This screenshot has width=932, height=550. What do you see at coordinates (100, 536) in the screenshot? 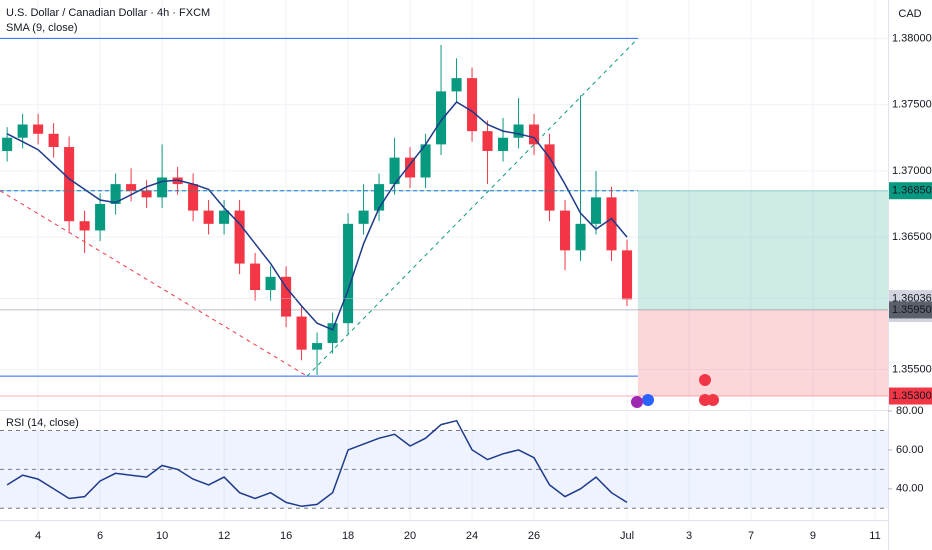
I see `x-tick-label: 6` at bounding box center [100, 536].